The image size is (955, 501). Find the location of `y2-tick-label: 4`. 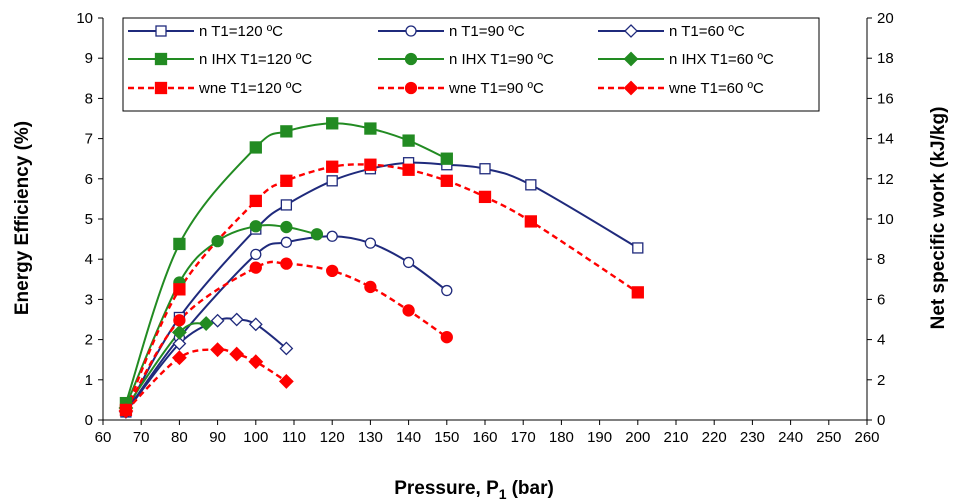

y2-tick-label: 4 is located at coordinates (881, 340).